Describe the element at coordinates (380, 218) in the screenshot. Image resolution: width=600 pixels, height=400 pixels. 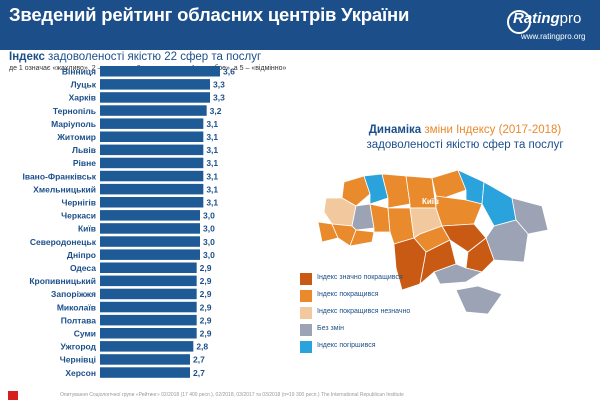
I see `region-khmelnytskyi` at that location.